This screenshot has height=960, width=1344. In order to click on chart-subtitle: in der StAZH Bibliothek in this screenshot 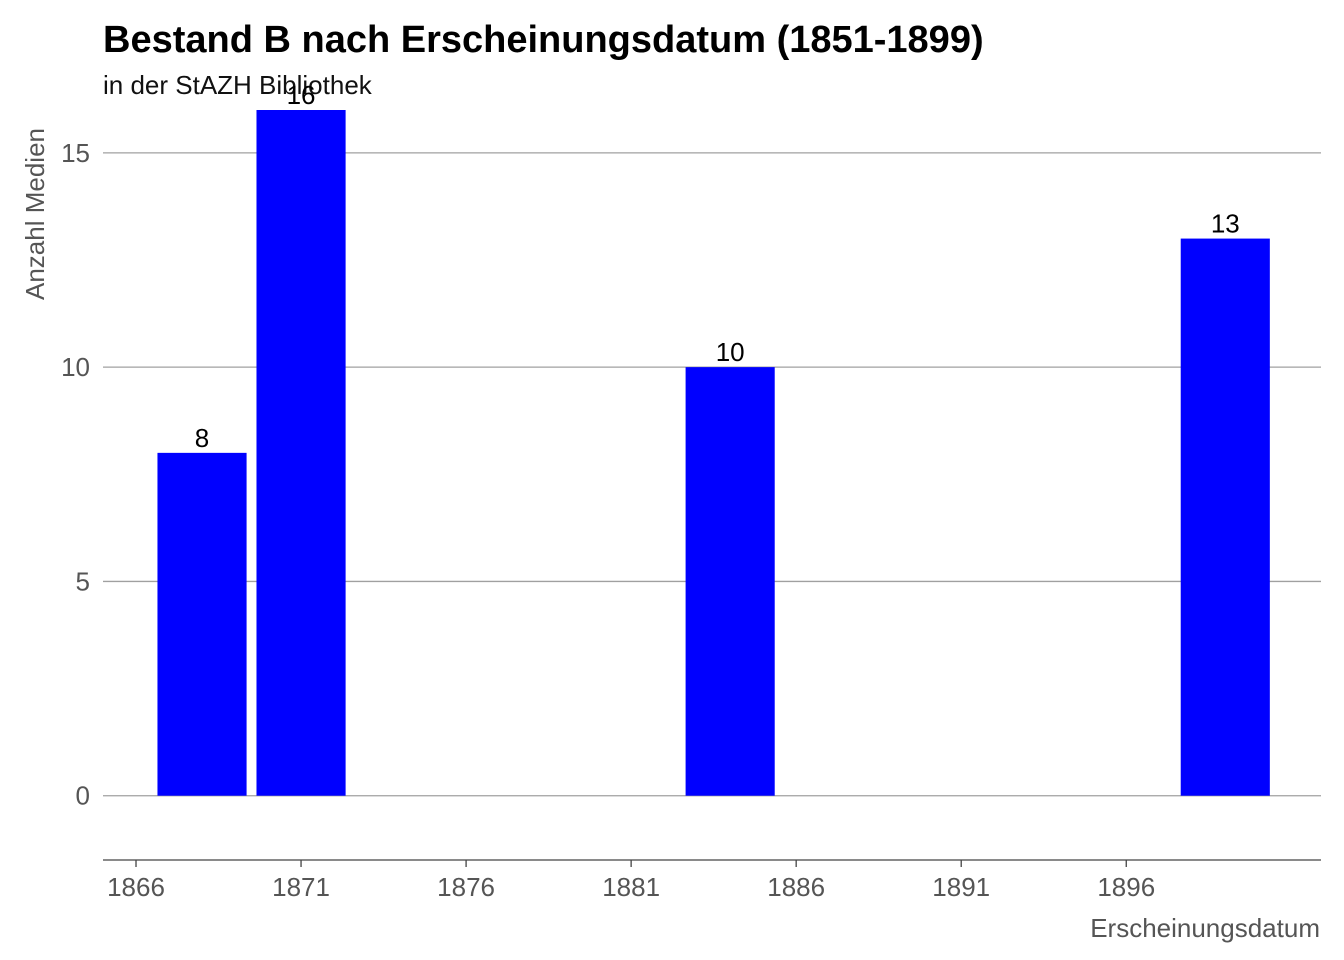, I will do `click(238, 85)`.